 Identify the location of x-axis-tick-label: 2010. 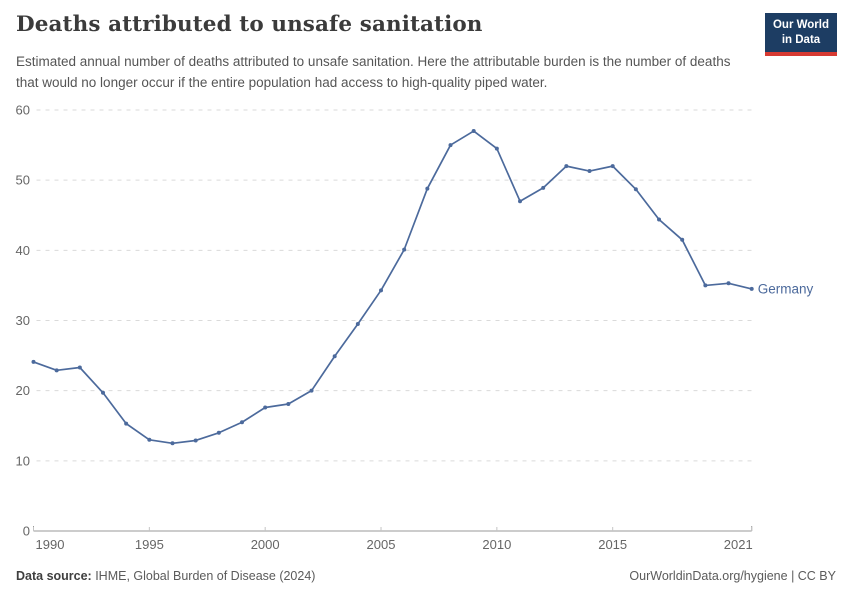
(496, 544).